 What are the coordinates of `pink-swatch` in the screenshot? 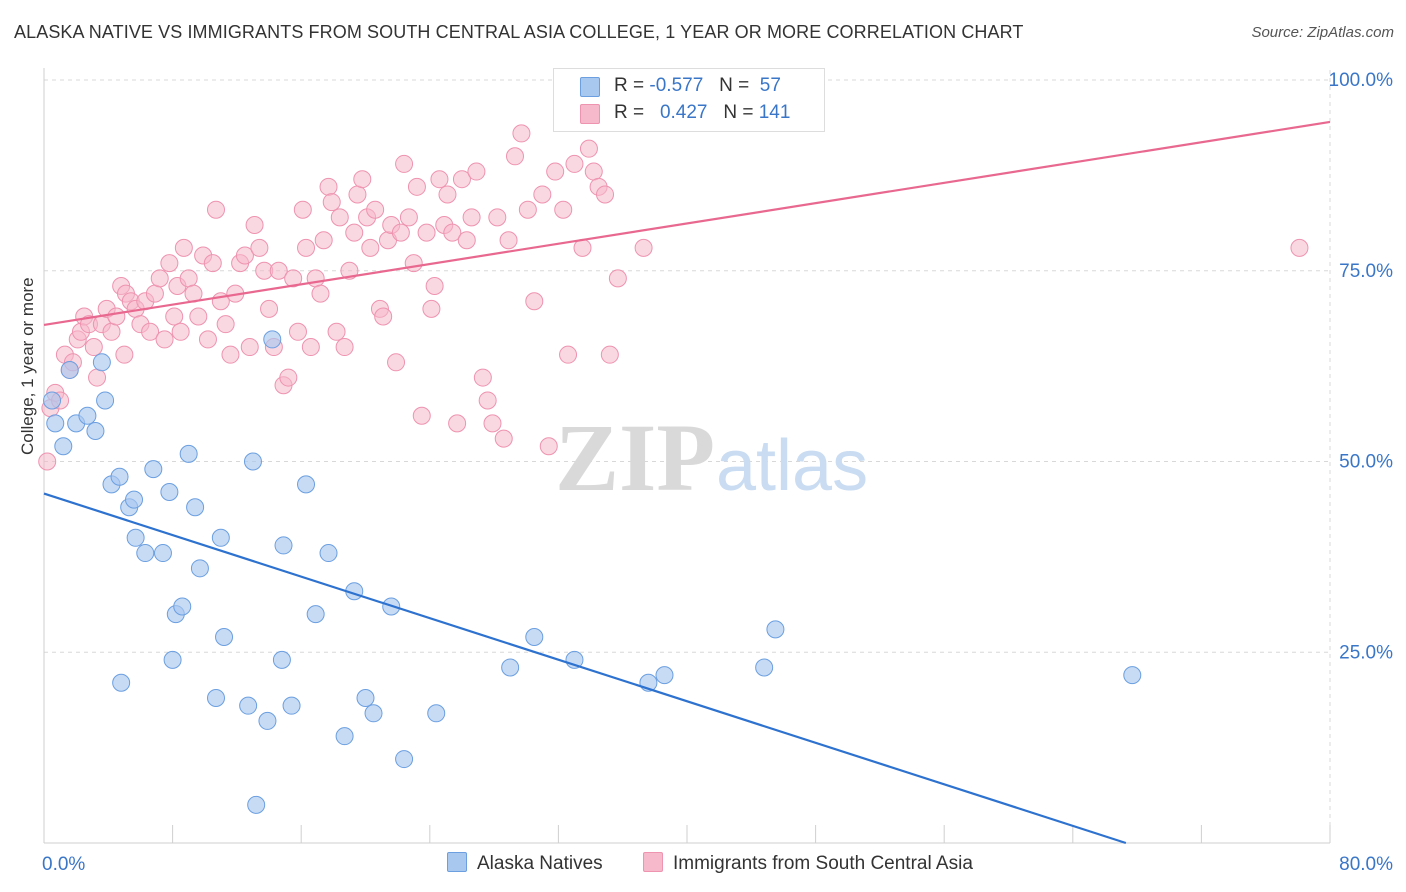 It's located at (653, 862).